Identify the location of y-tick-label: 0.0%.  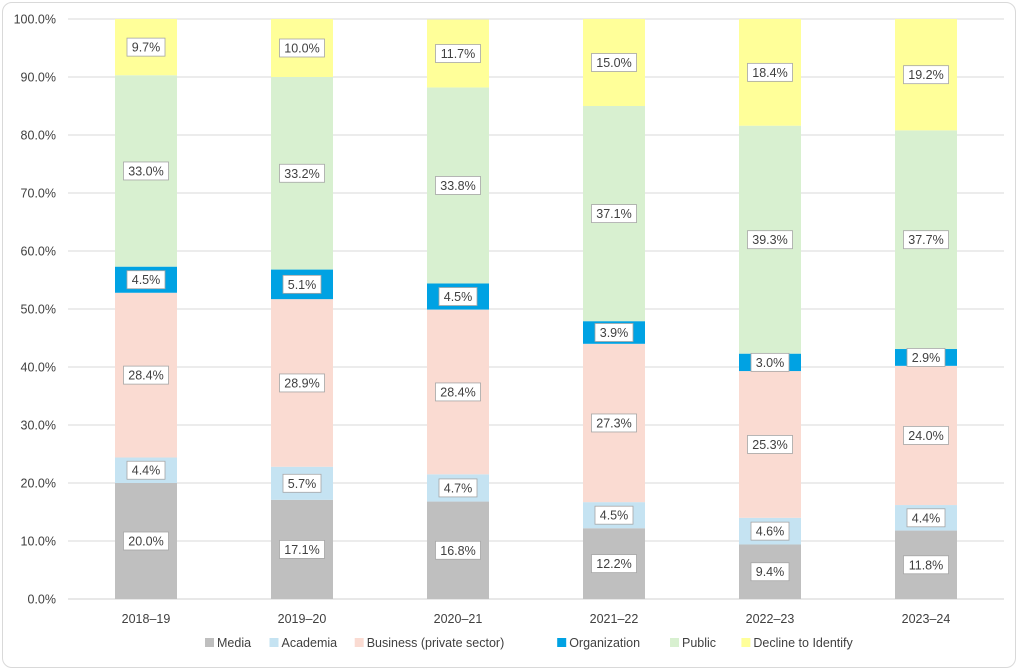
(42, 600).